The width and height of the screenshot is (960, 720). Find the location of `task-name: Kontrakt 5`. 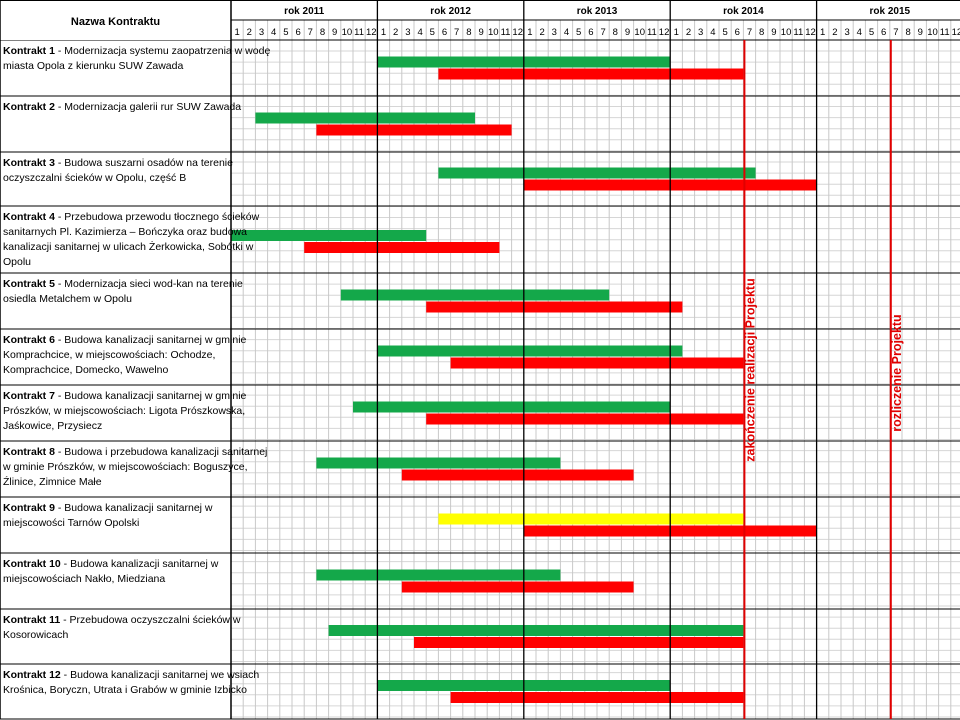

task-name: Kontrakt 5 is located at coordinates (29, 284).